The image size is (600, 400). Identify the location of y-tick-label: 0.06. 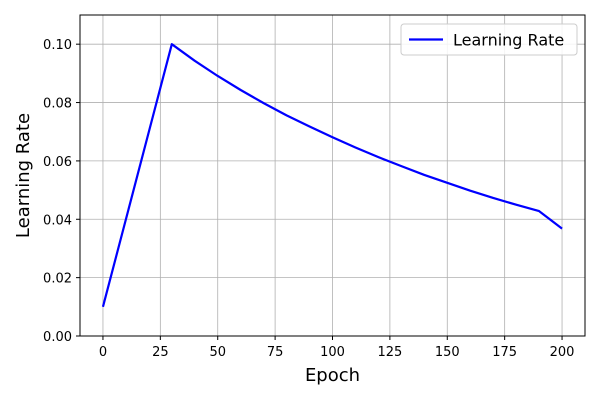
(57, 162).